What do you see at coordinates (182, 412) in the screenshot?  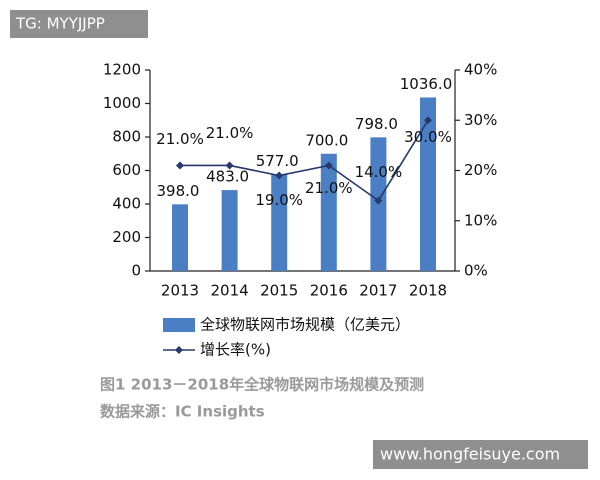 I see `caption: 数据来源：IC Insights` at bounding box center [182, 412].